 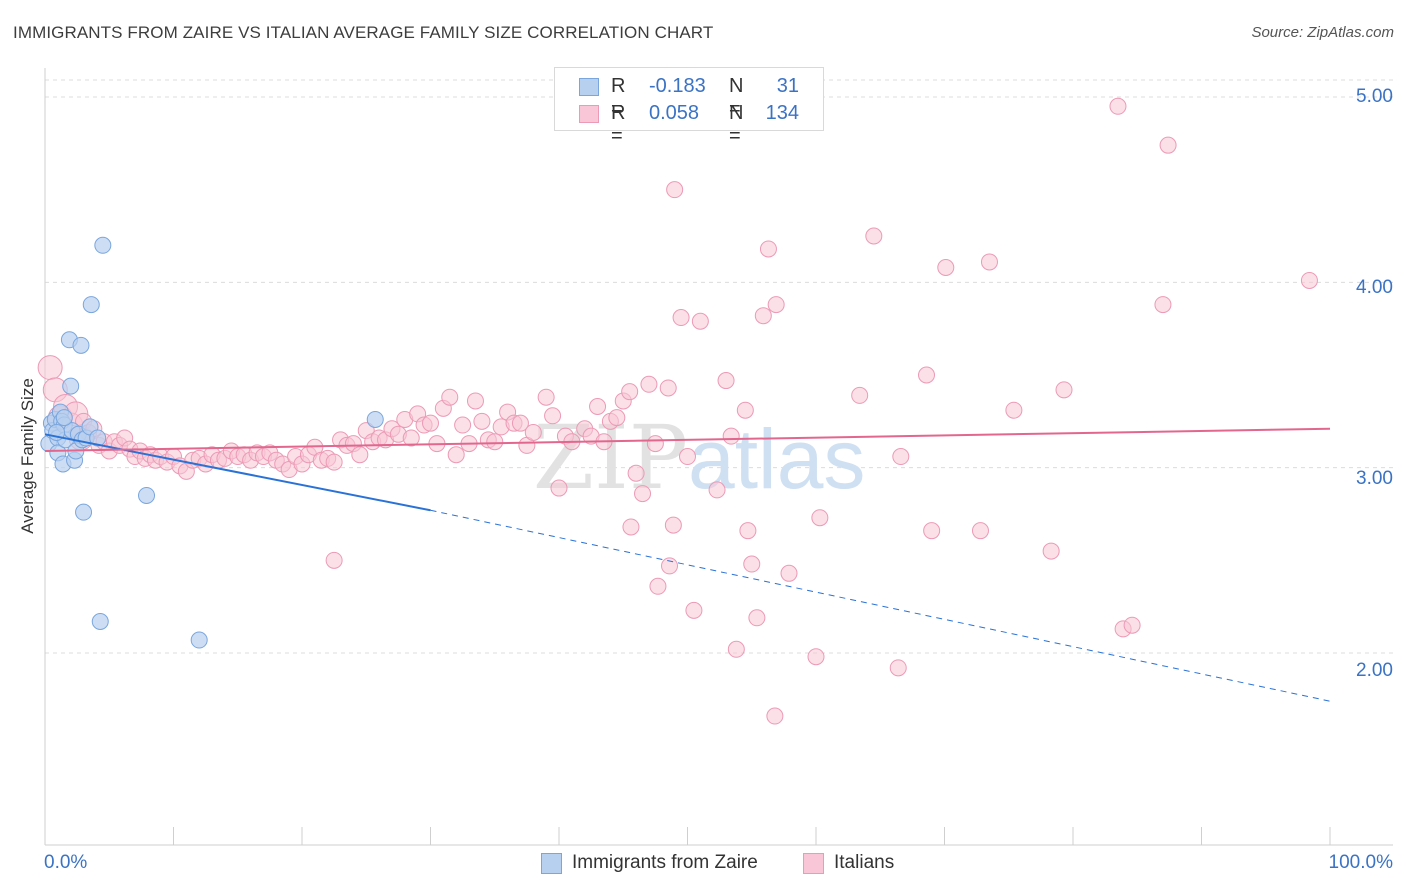 I want to click on bottom-legend-label: Italians, so click(x=864, y=862).